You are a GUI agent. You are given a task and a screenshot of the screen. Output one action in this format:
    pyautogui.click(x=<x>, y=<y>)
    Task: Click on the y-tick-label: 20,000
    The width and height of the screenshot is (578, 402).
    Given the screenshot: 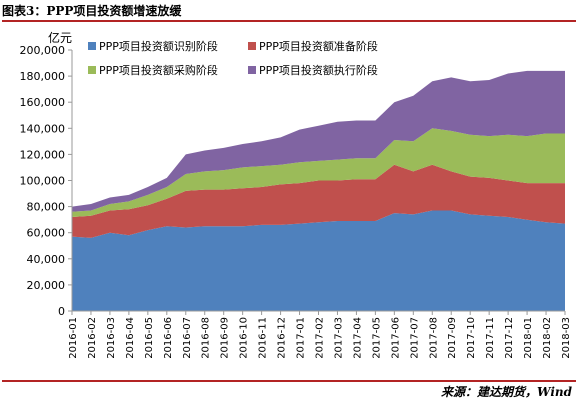 What is the action you would take?
    pyautogui.click(x=46, y=285)
    